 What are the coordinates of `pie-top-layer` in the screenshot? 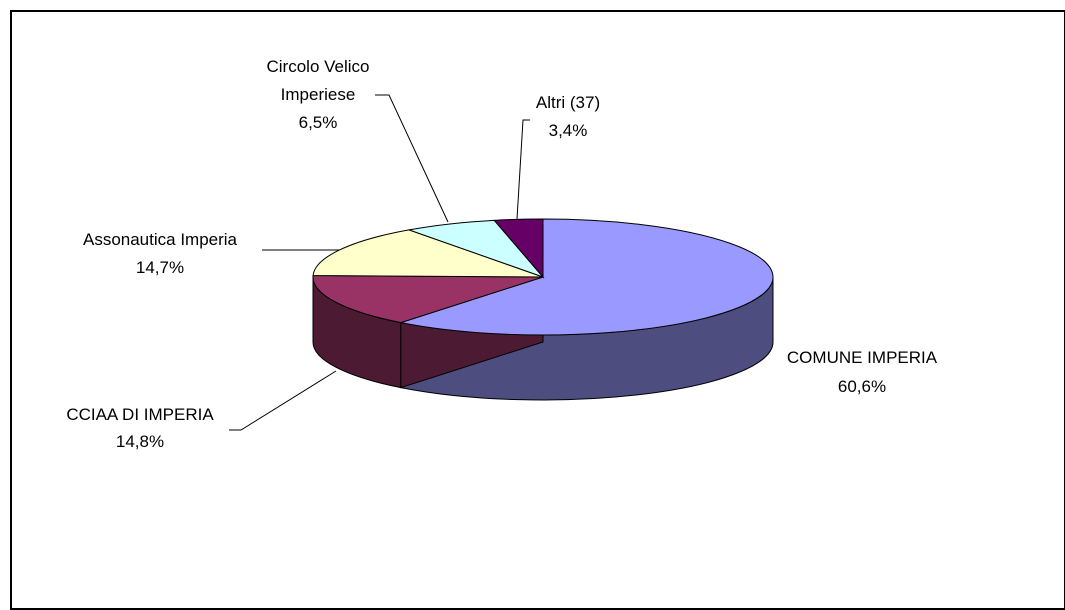 It's located at (543, 277).